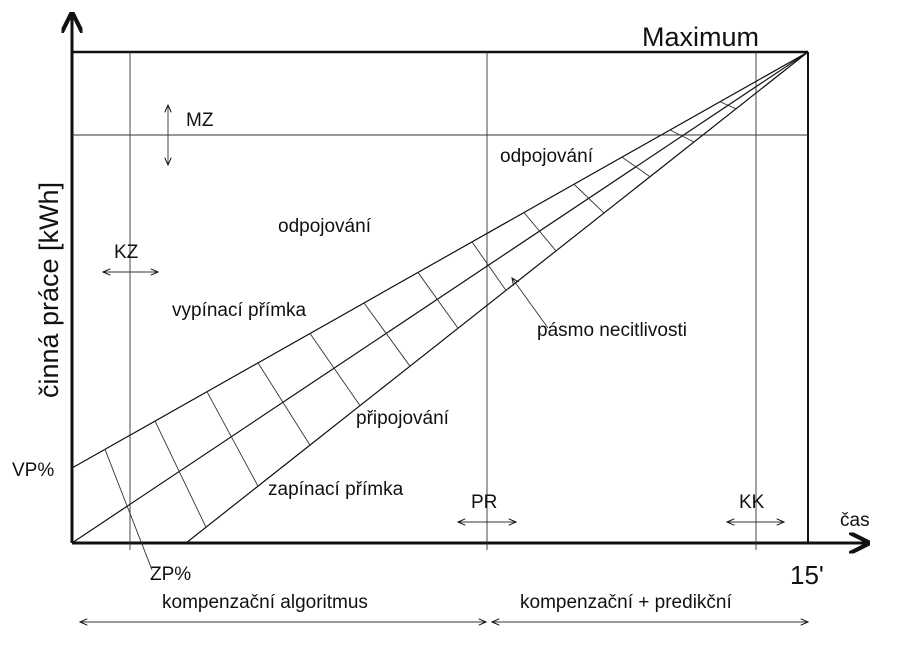 The image size is (902, 654). Describe the element at coordinates (700, 37) in the screenshot. I see `label: Maximum` at that location.